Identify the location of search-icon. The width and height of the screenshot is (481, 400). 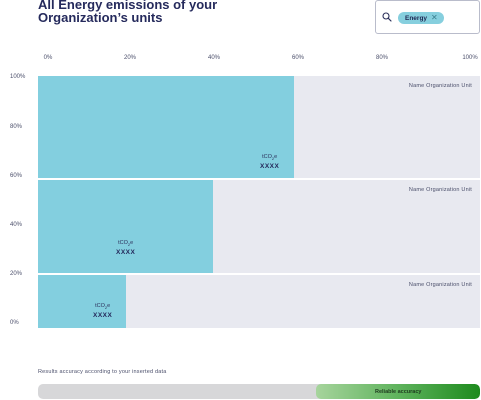
(387, 17).